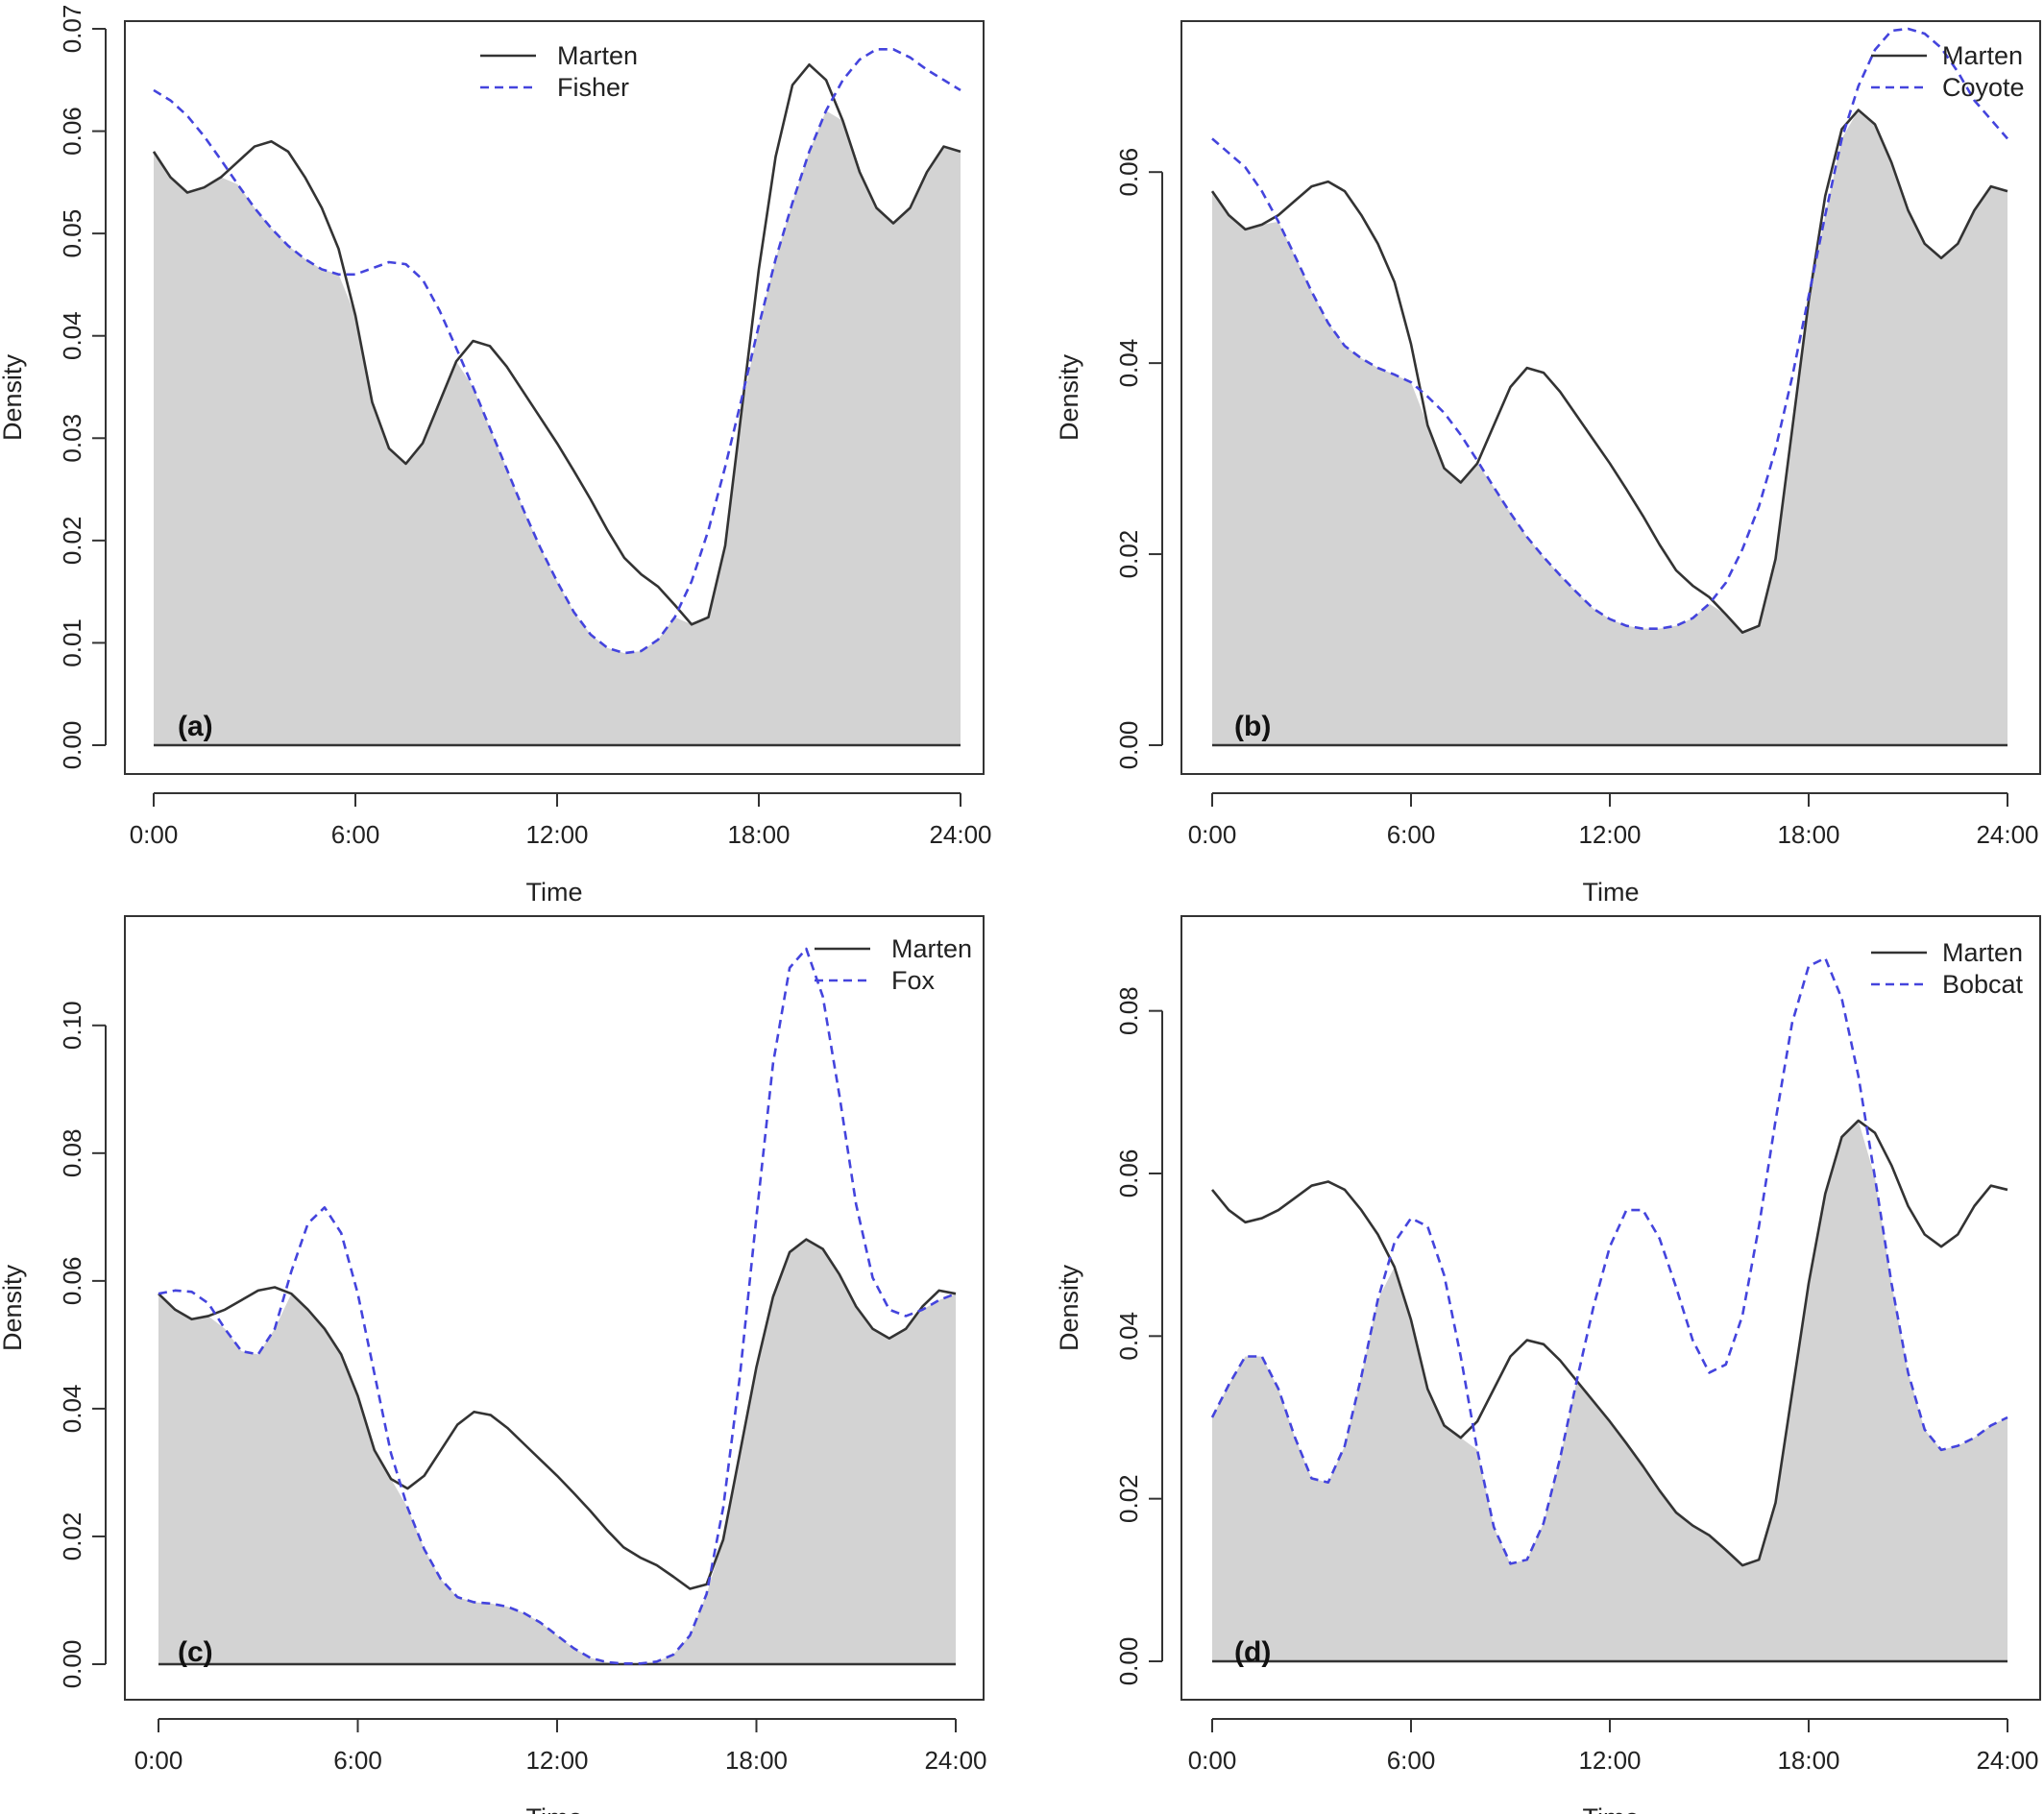  I want to click on legend-label-fox: Fox, so click(913, 980).